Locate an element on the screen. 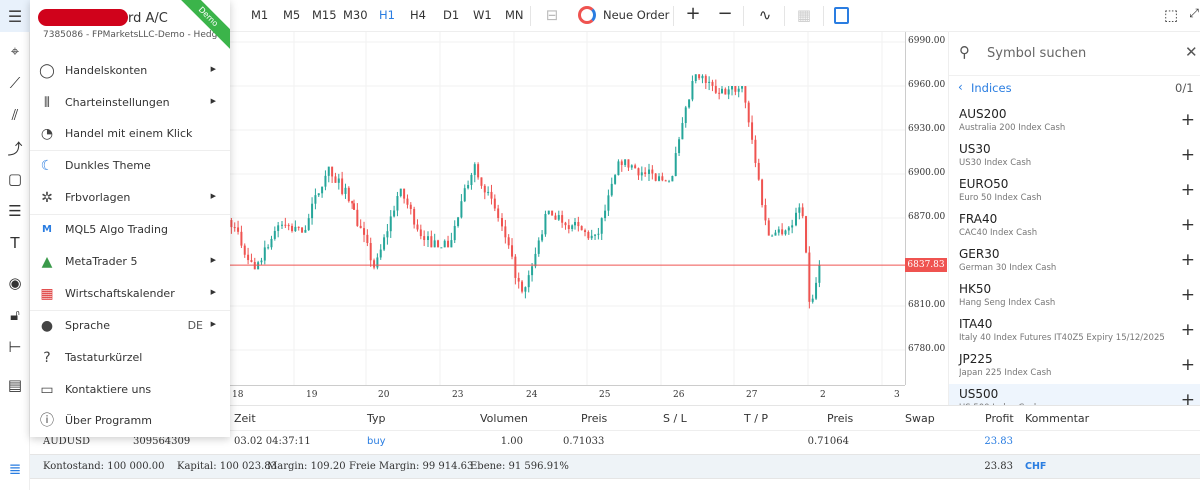 Image resolution: width=1200 pixels, height=490 pixels. timeframe-mn: MN is located at coordinates (514, 15).